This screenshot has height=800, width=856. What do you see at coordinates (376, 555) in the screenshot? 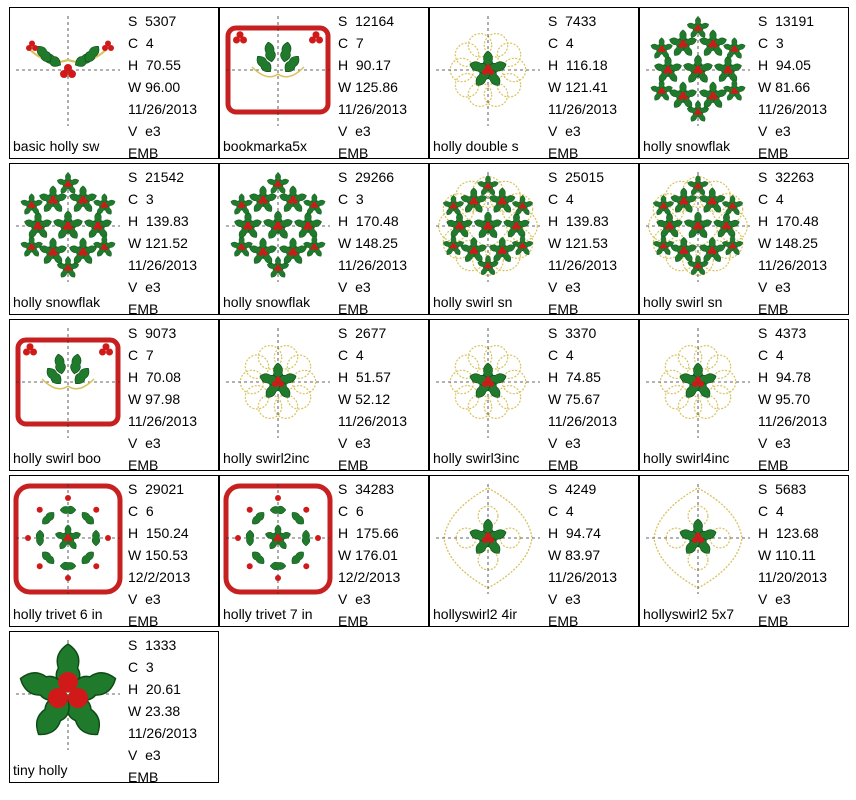
I see `width-value-text: 176.01` at bounding box center [376, 555].